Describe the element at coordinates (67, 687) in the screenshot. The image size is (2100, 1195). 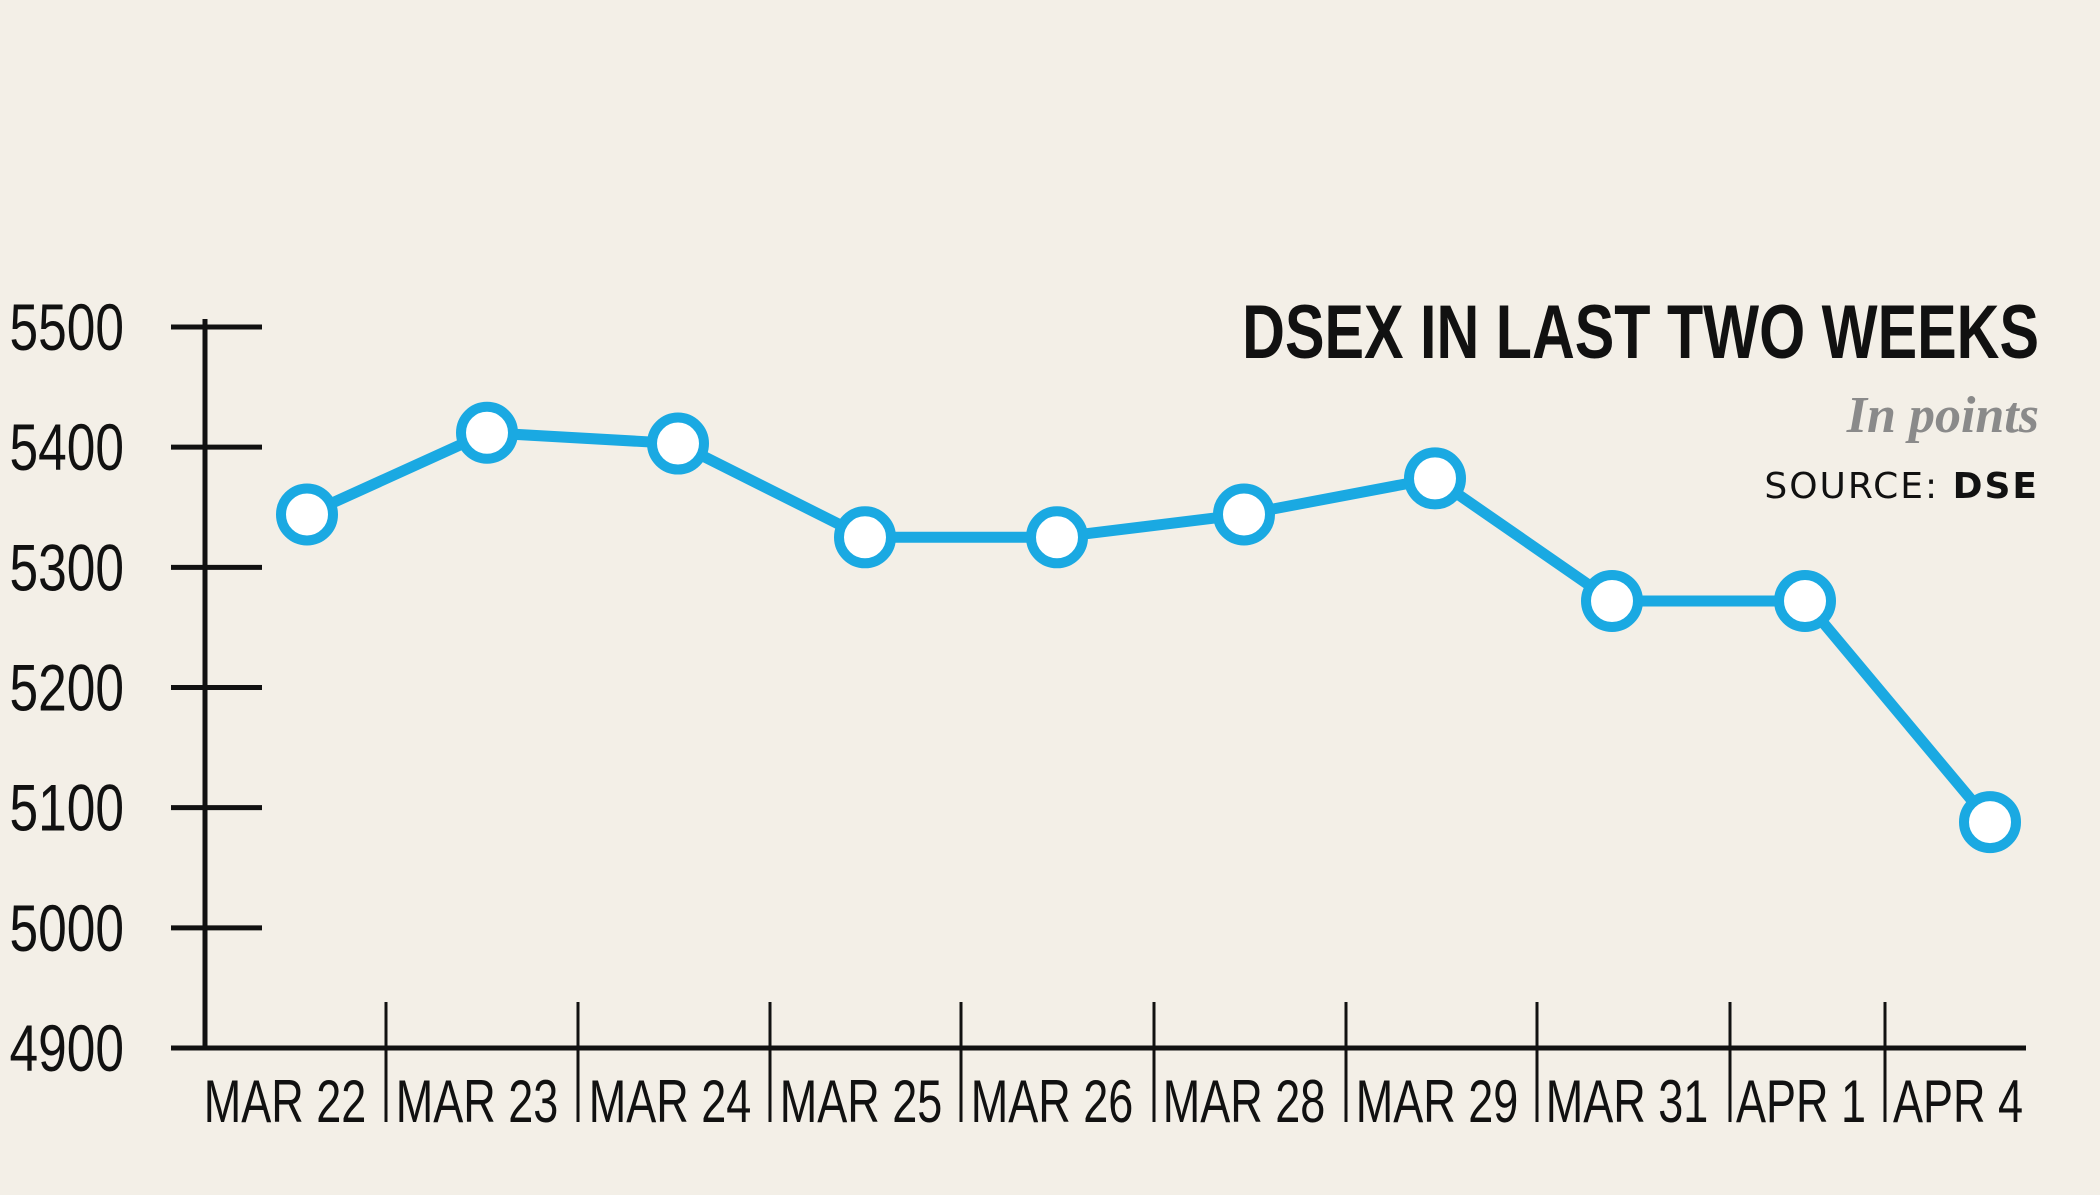
I see `y-tick-label: 5200` at that location.